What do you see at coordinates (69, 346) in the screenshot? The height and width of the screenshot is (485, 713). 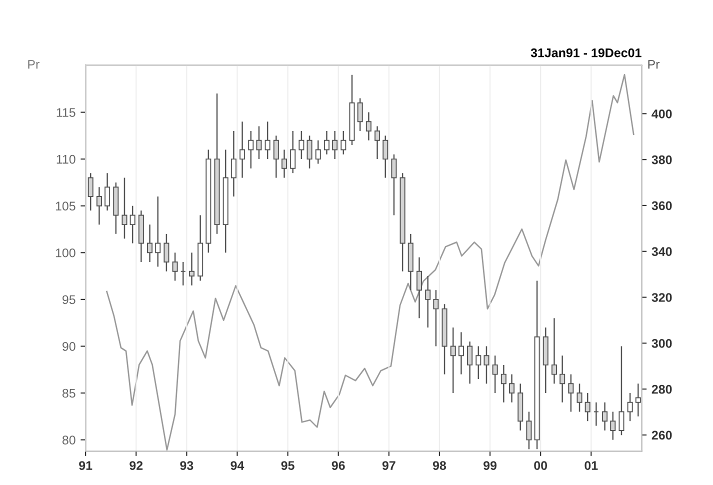 I see `y-tick-label: 90` at bounding box center [69, 346].